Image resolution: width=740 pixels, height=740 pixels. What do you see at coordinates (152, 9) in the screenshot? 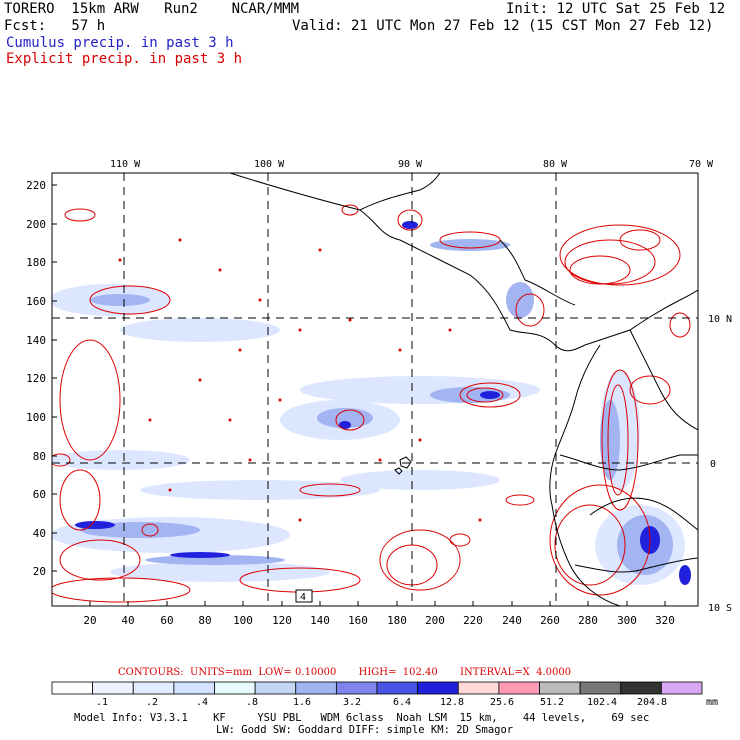
I see `model-title: TORERO 15km ARW Run2 NCAR/MMM` at bounding box center [152, 9].